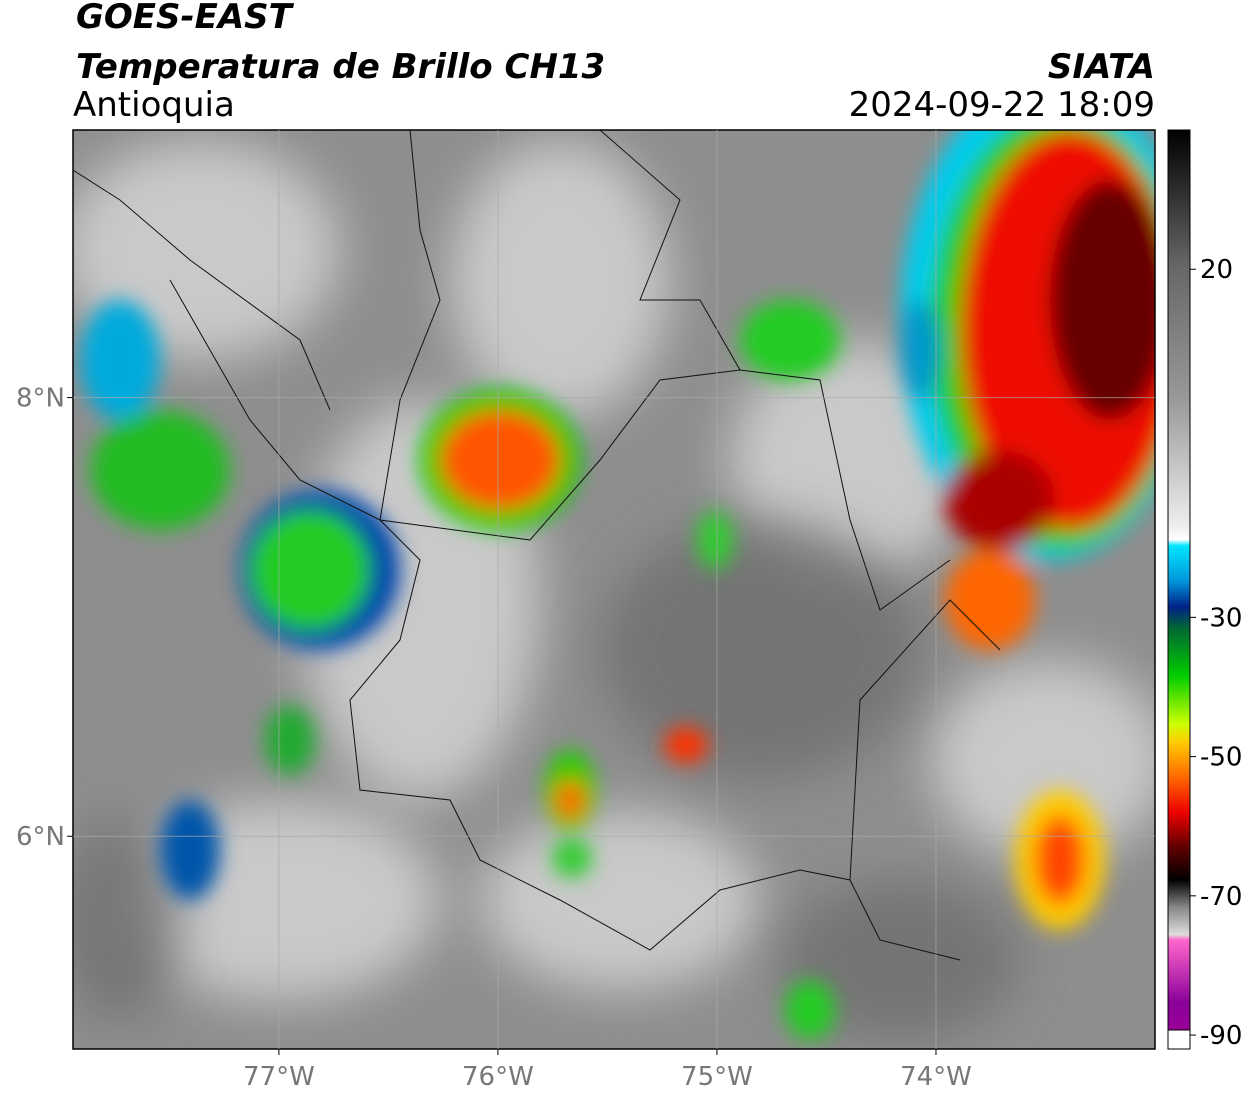  Describe the element at coordinates (1221, 618) in the screenshot. I see `colorbar-tick-label: -30` at that location.